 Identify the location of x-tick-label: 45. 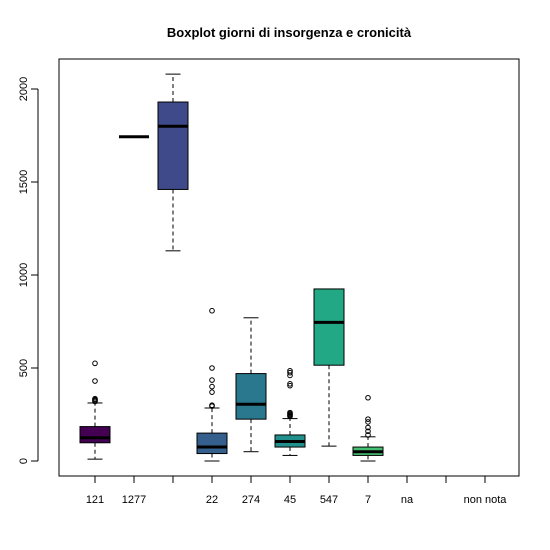
(290, 500).